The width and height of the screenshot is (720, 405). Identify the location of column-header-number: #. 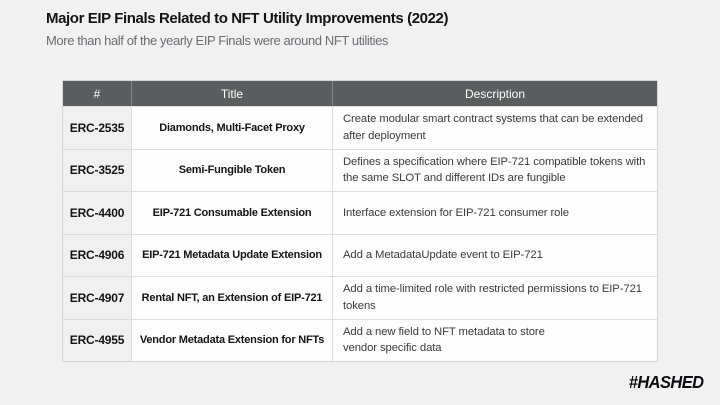
(97, 93).